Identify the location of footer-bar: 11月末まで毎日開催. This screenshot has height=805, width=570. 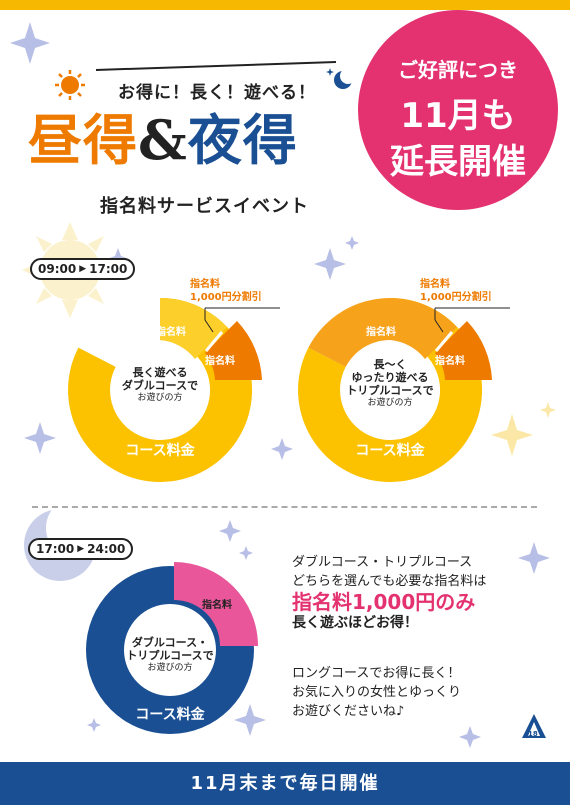
(285, 783).